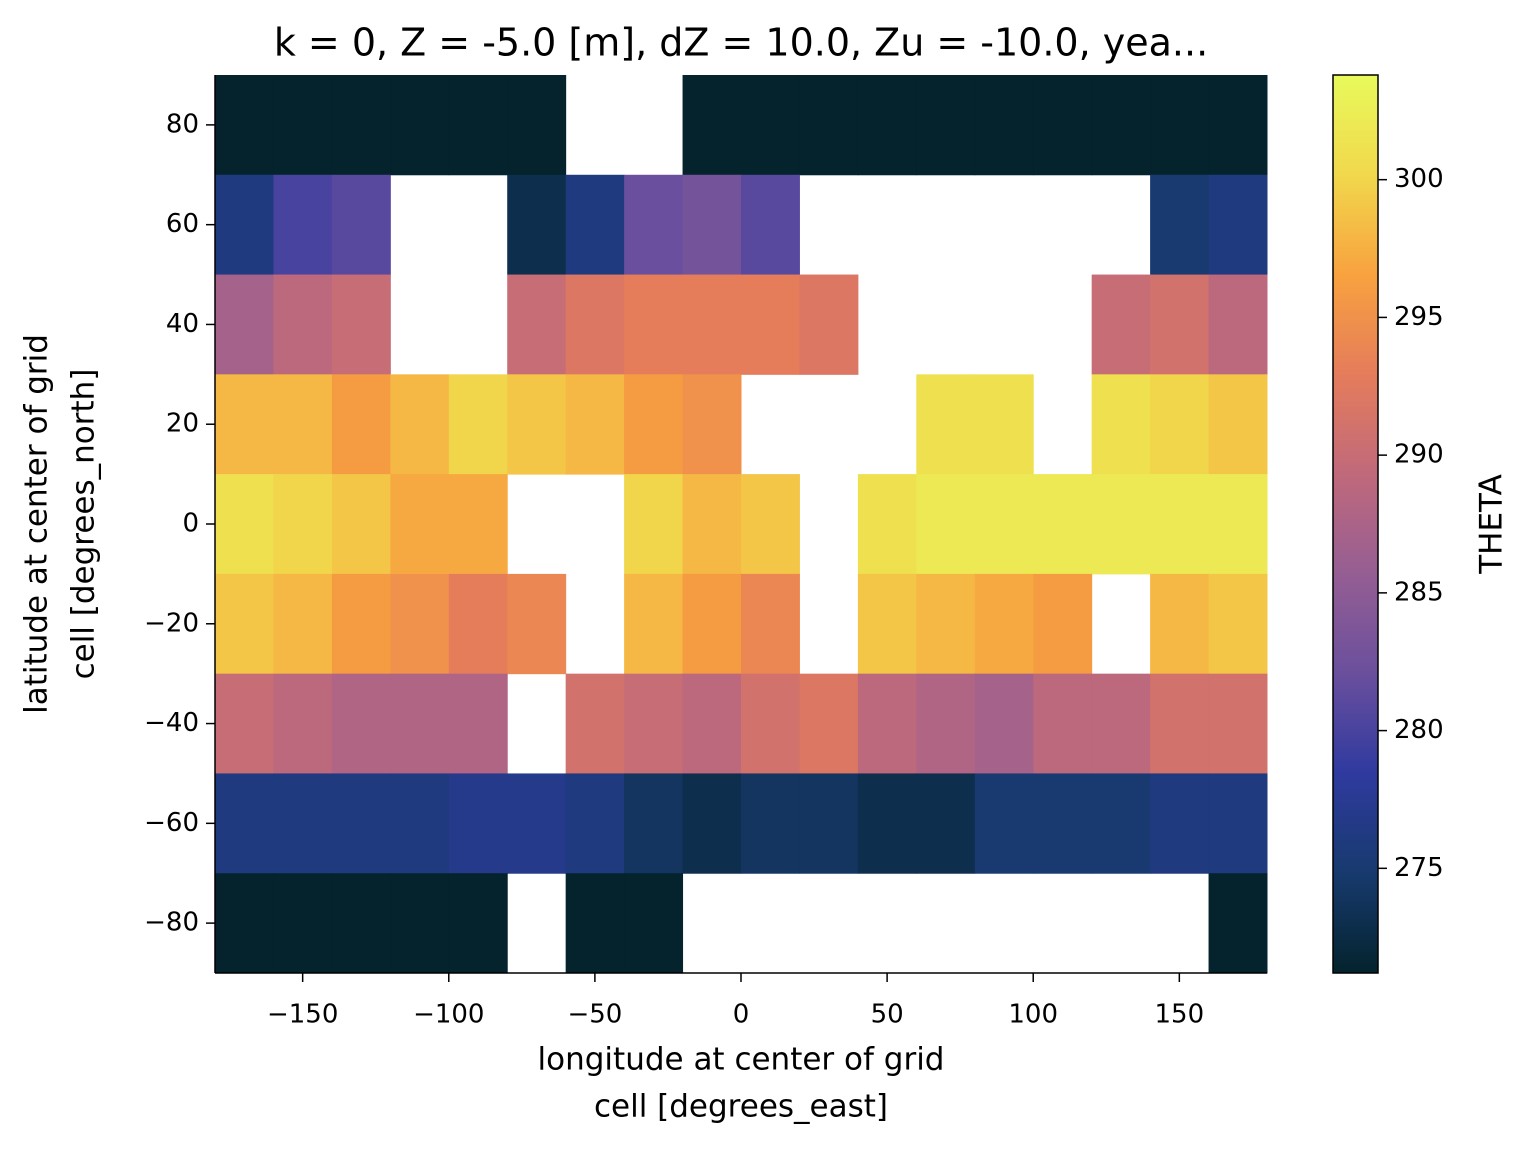 Image resolution: width=1538 pixels, height=1154 pixels. What do you see at coordinates (741, 1060) in the screenshot?
I see `x-axis-label: longitude at center of grid` at bounding box center [741, 1060].